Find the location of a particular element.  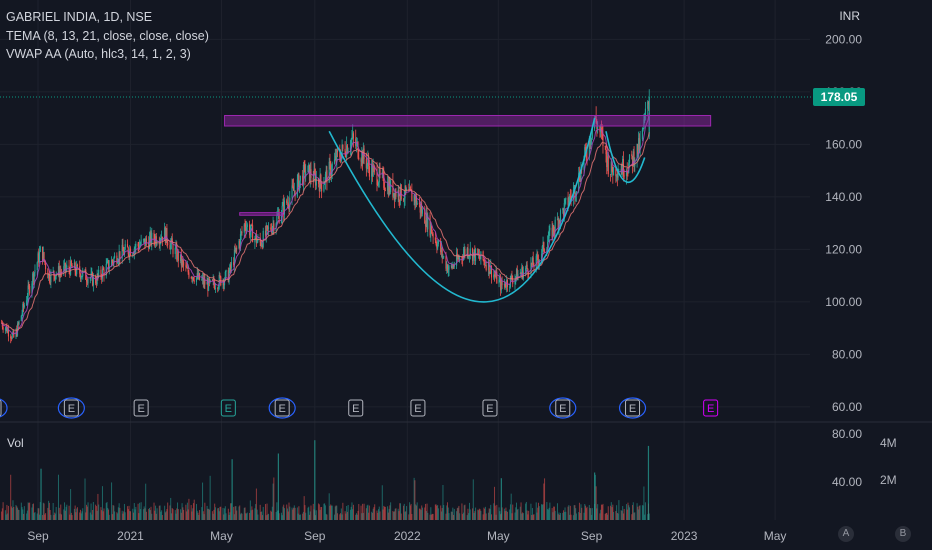

log-scale-button: B is located at coordinates (903, 534).